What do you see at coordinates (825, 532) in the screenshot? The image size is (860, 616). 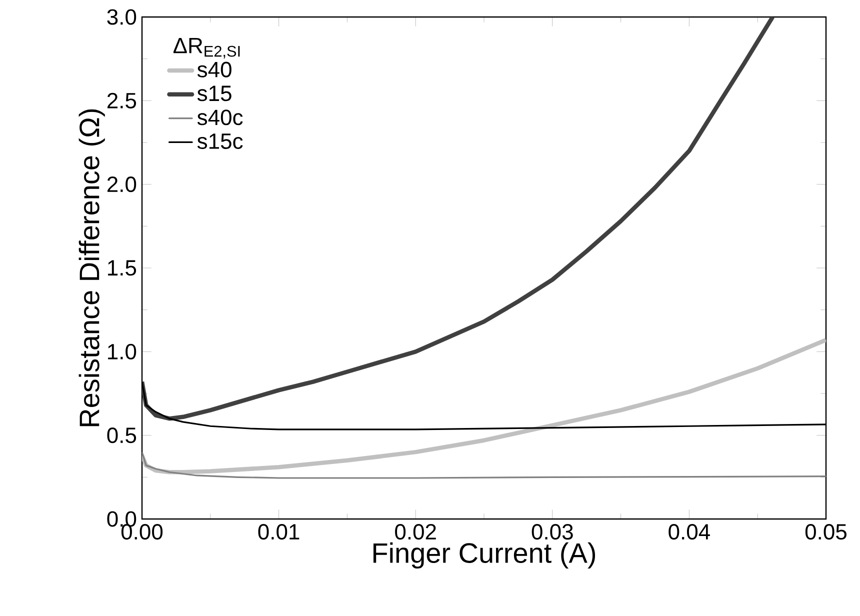 I see `x-tick-label: 0.05` at bounding box center [825, 532].